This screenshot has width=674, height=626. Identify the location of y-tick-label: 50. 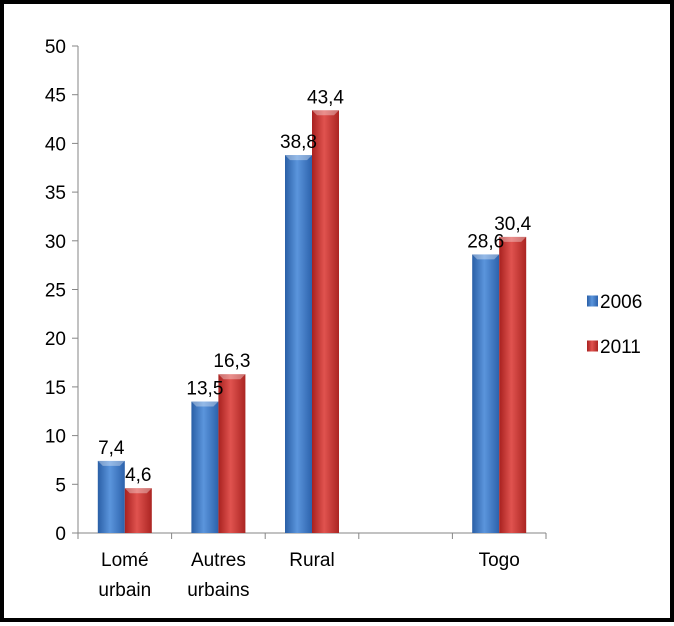
(55, 47).